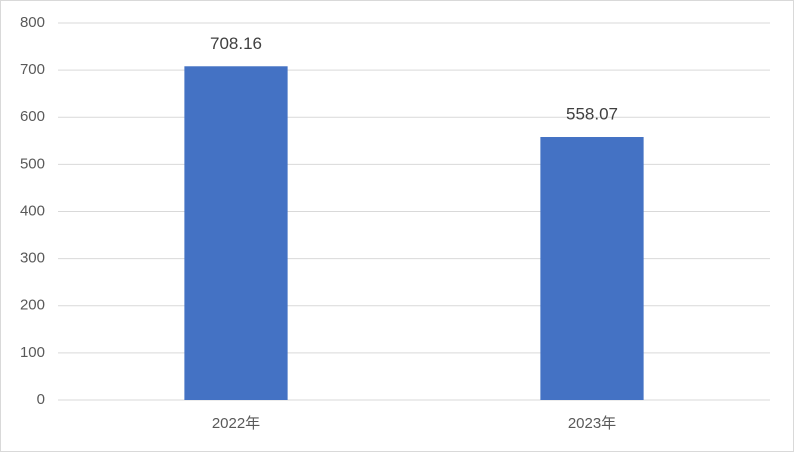 This screenshot has height=452, width=794. What do you see at coordinates (592, 113) in the screenshot?
I see `data-label: 558.07` at bounding box center [592, 113].